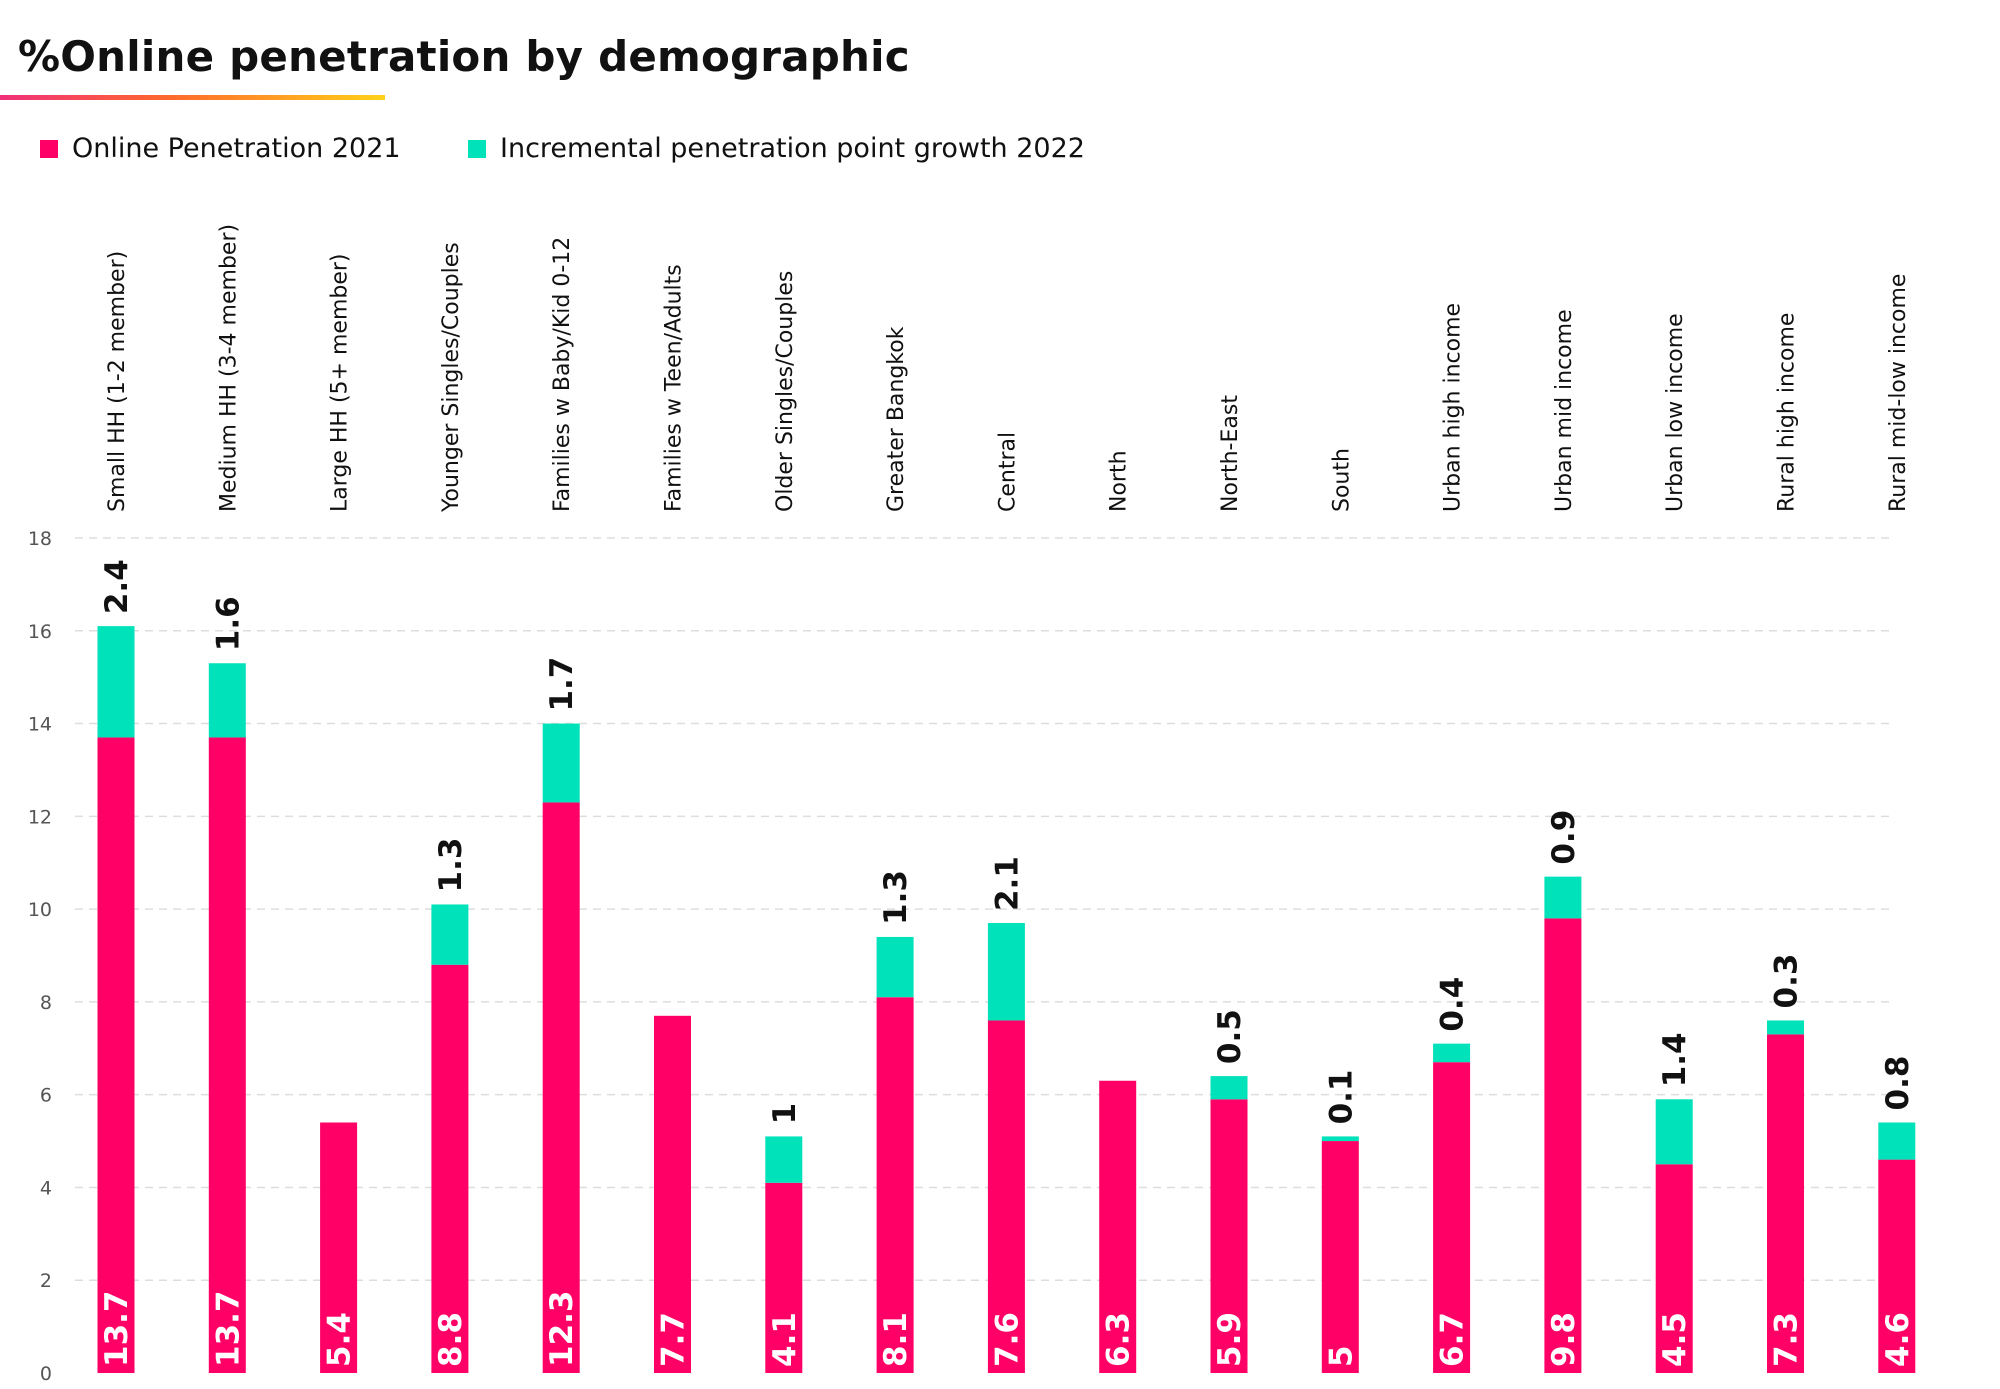 This screenshot has width=2000, height=1389. Describe the element at coordinates (340, 383) in the screenshot. I see `category-label: Large HH (5+ member)` at that location.